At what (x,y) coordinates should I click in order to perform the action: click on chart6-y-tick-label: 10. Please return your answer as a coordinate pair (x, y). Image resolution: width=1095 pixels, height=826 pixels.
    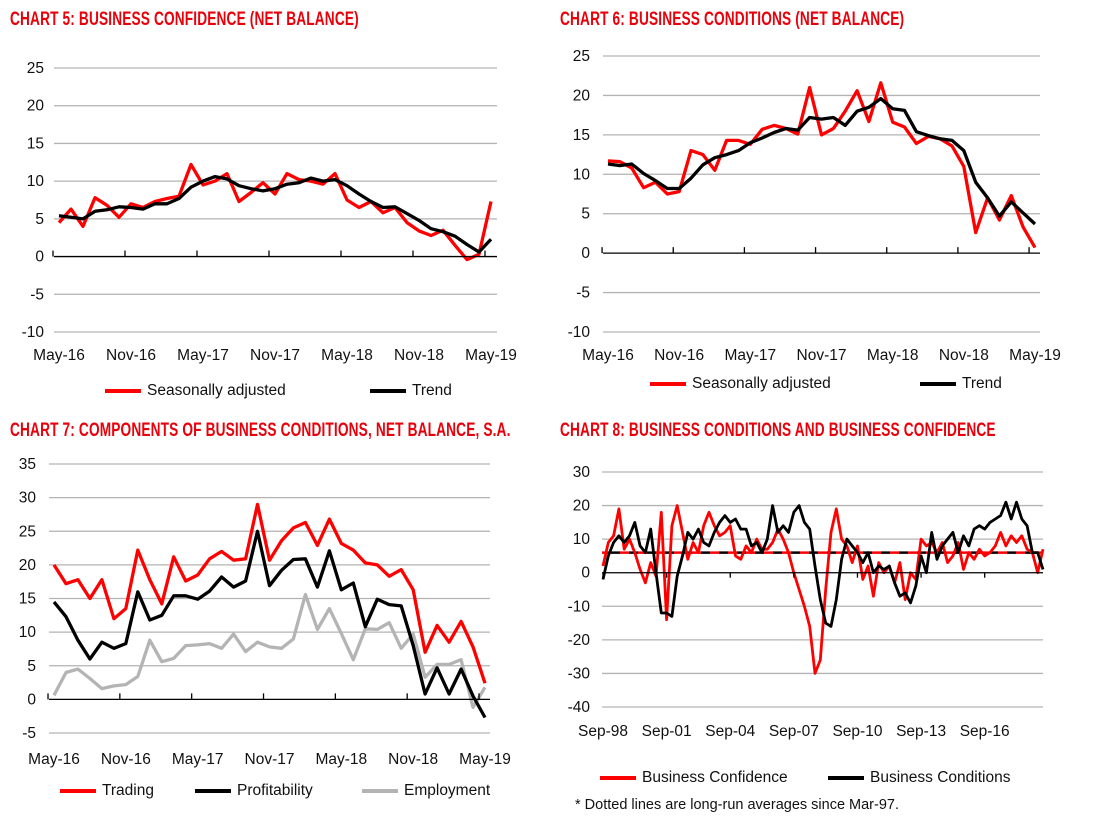
    Looking at the image, I should click on (582, 174).